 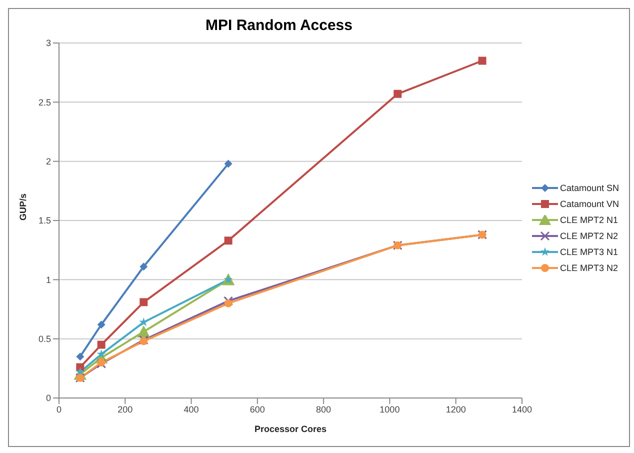 What do you see at coordinates (48, 43) in the screenshot?
I see `y-tick-label: 3` at bounding box center [48, 43].